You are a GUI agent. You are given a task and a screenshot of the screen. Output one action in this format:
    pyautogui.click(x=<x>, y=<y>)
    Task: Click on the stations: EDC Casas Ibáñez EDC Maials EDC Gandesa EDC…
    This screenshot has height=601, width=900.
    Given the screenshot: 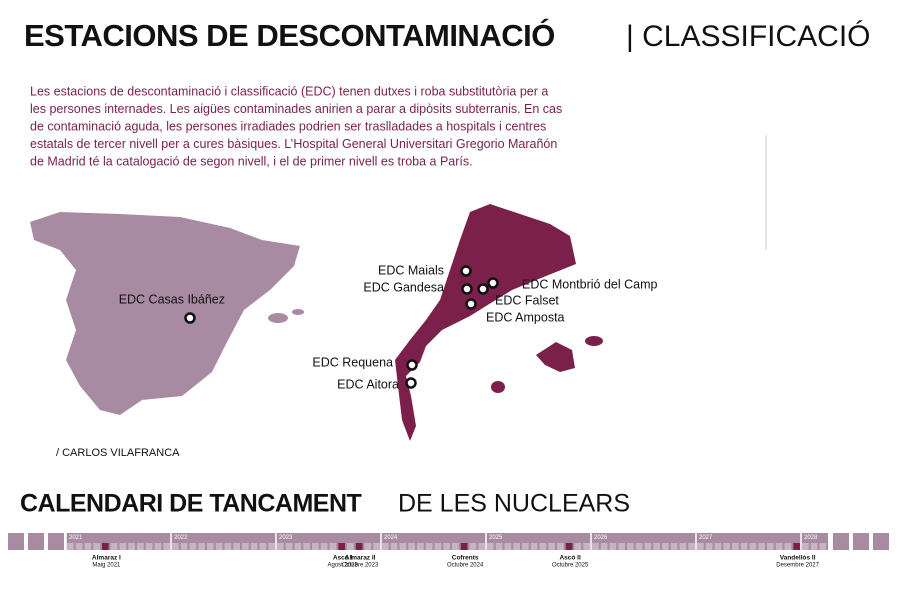 What is the action you would take?
    pyautogui.click(x=388, y=327)
    